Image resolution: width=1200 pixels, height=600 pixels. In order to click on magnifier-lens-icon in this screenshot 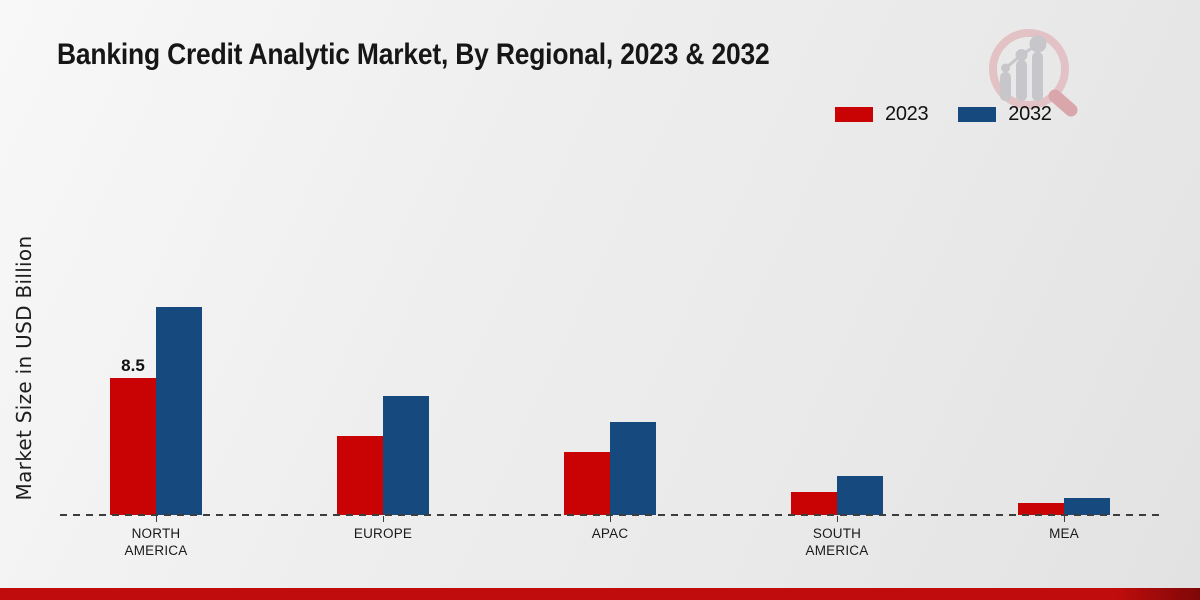, I will do `click(1029, 69)`.